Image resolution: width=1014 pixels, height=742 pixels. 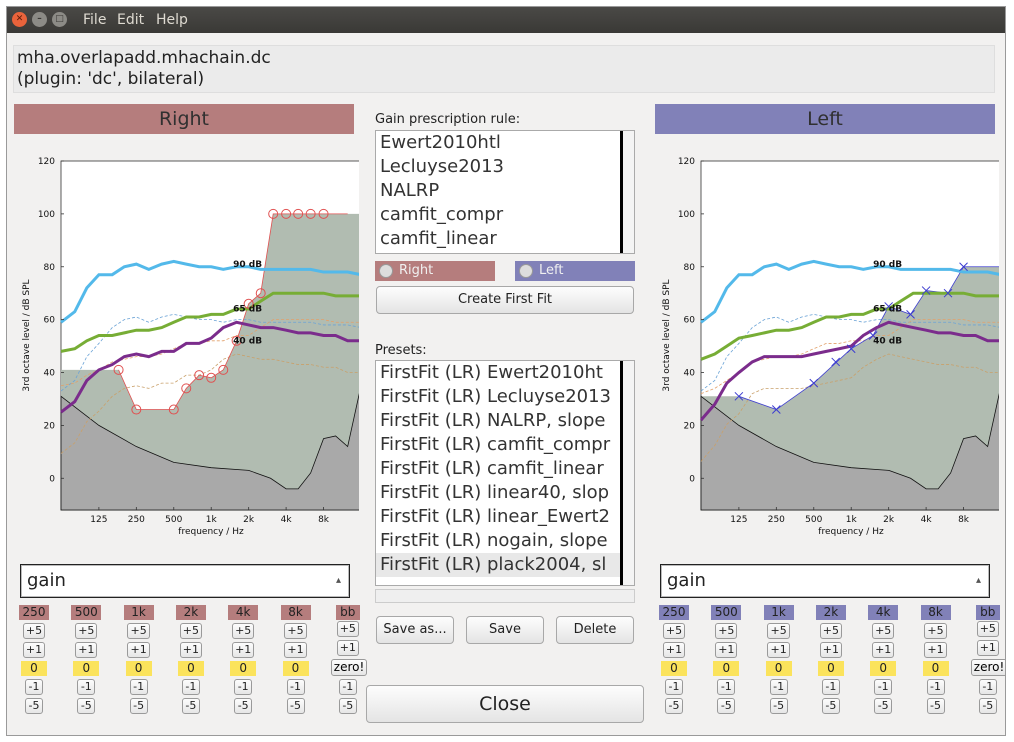 I want to click on preset-item: FirstFit (LR) camfit_linear, so click(x=492, y=468).